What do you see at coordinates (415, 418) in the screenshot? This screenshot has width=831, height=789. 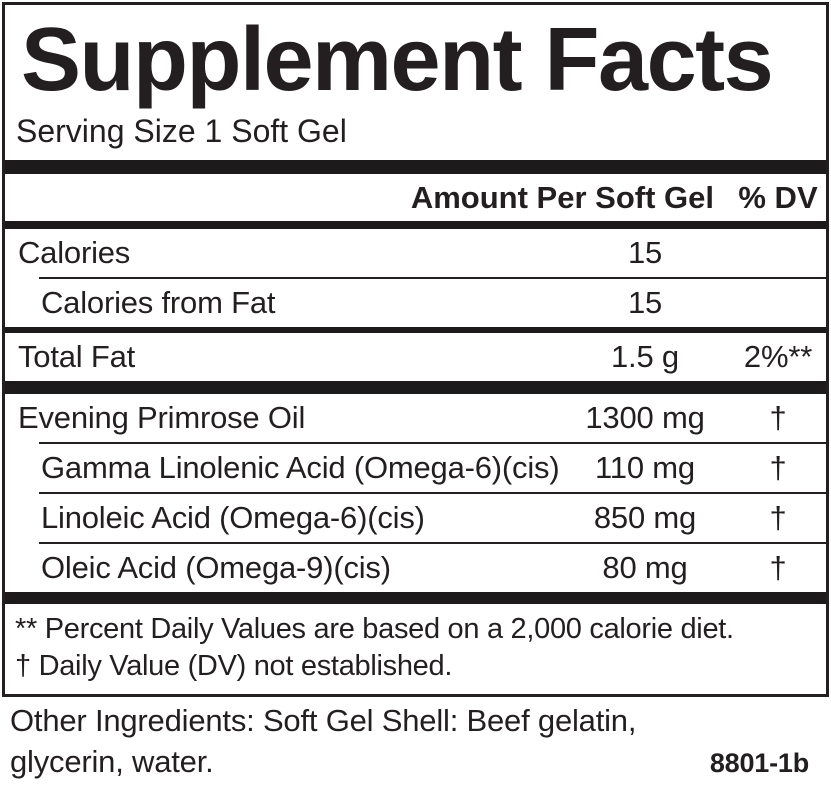 I see `nutrient-row: Evening Primrose Oil 1300 mg †` at bounding box center [415, 418].